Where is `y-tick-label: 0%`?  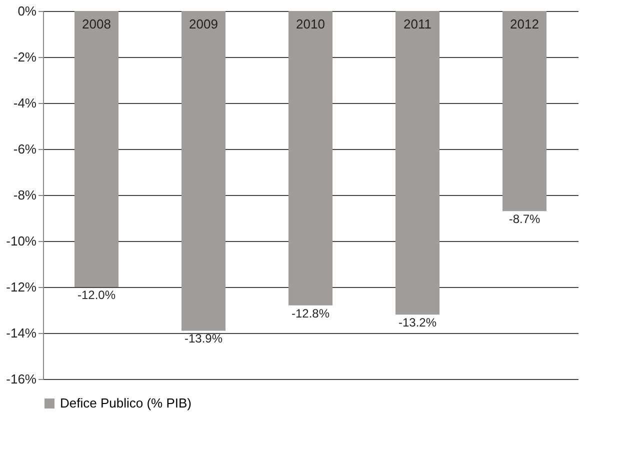
y-tick-label: 0% is located at coordinates (27, 11).